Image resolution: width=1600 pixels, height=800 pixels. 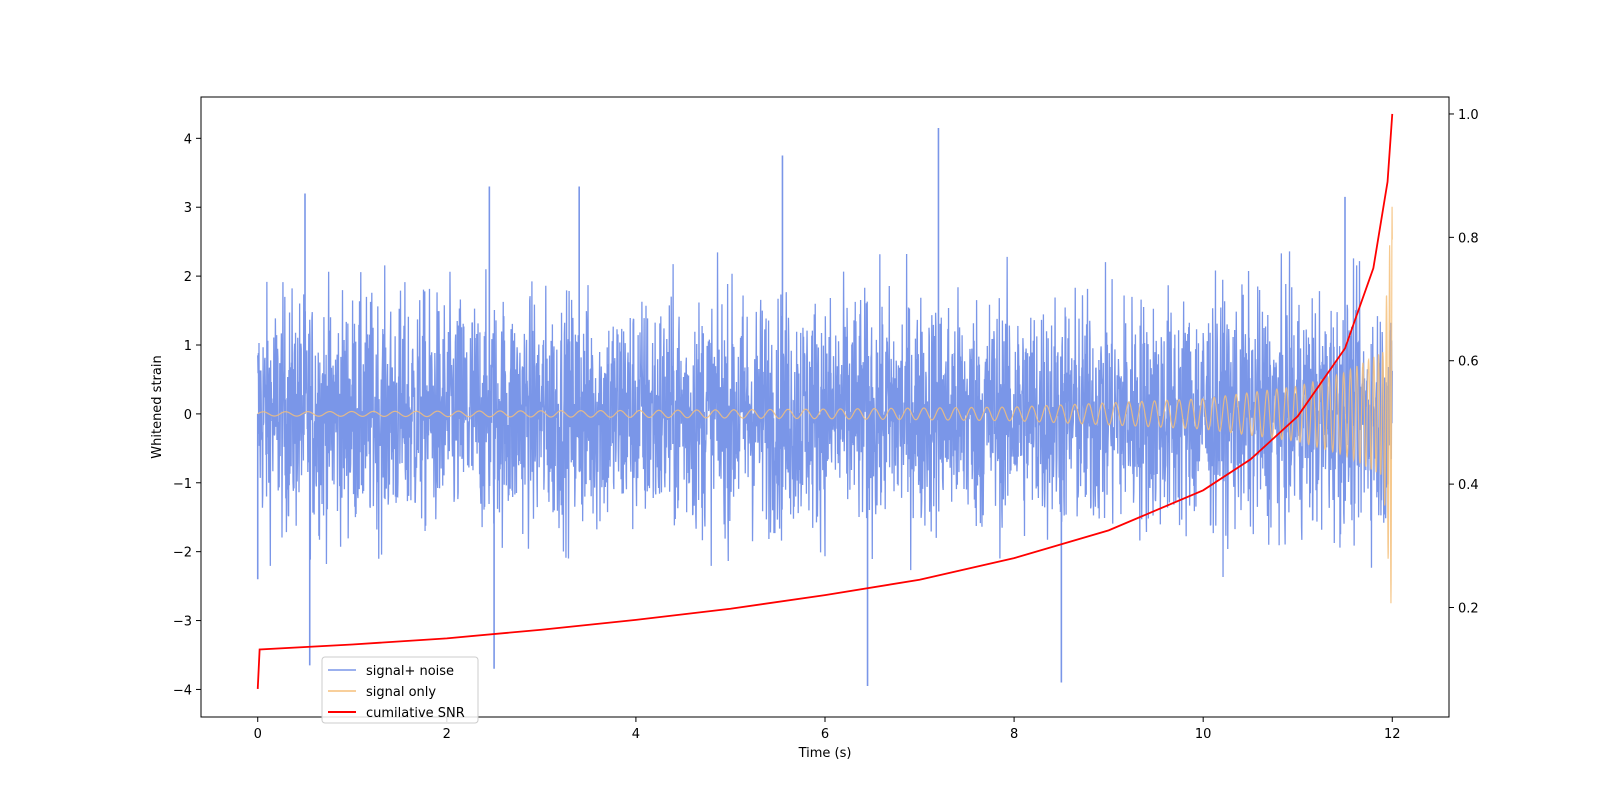 I want to click on legend-box, so click(x=400, y=690).